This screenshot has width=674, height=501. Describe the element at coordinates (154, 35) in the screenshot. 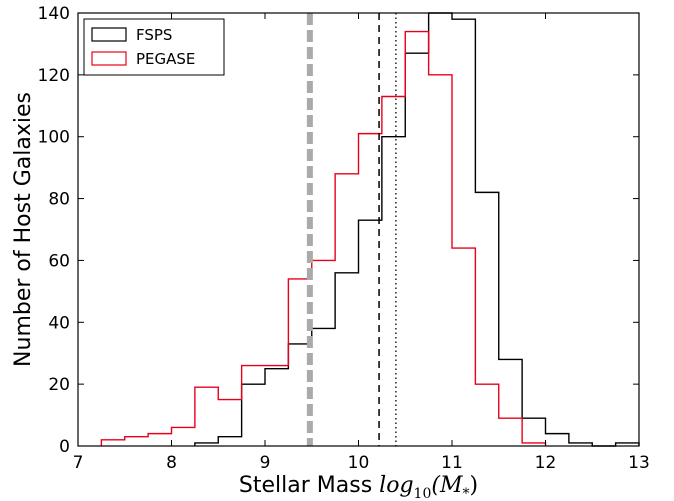

I see `legend-label-fsps: FSPS` at that location.